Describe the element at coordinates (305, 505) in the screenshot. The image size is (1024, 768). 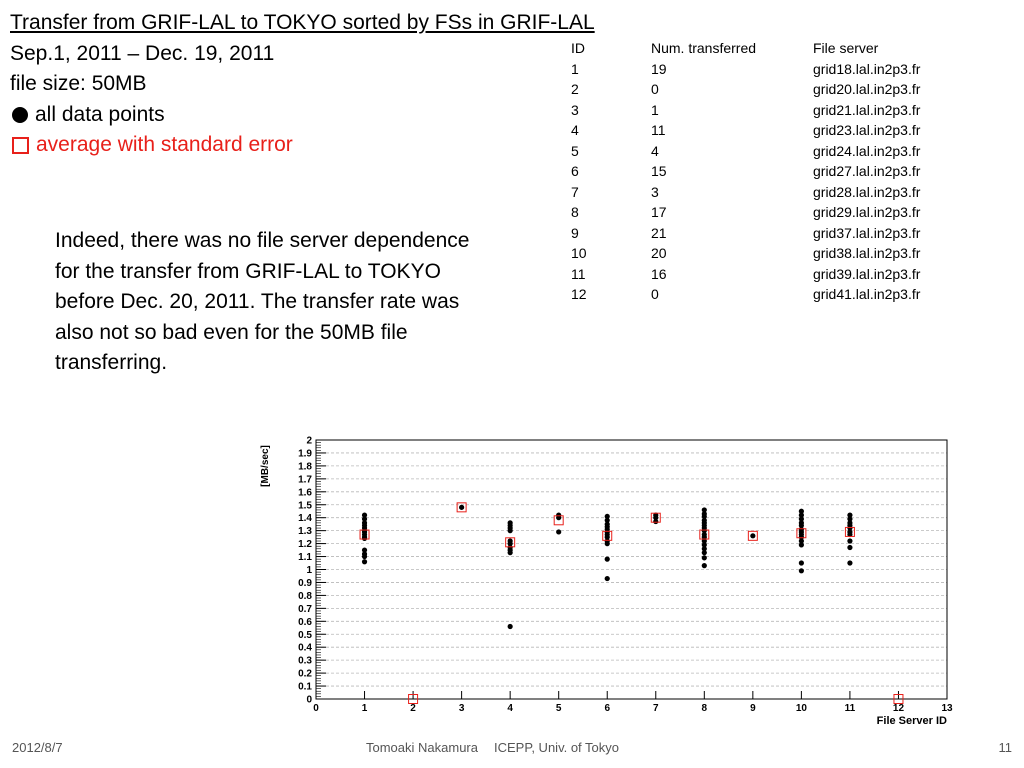
I see `y-tick-label: 1.5` at that location.